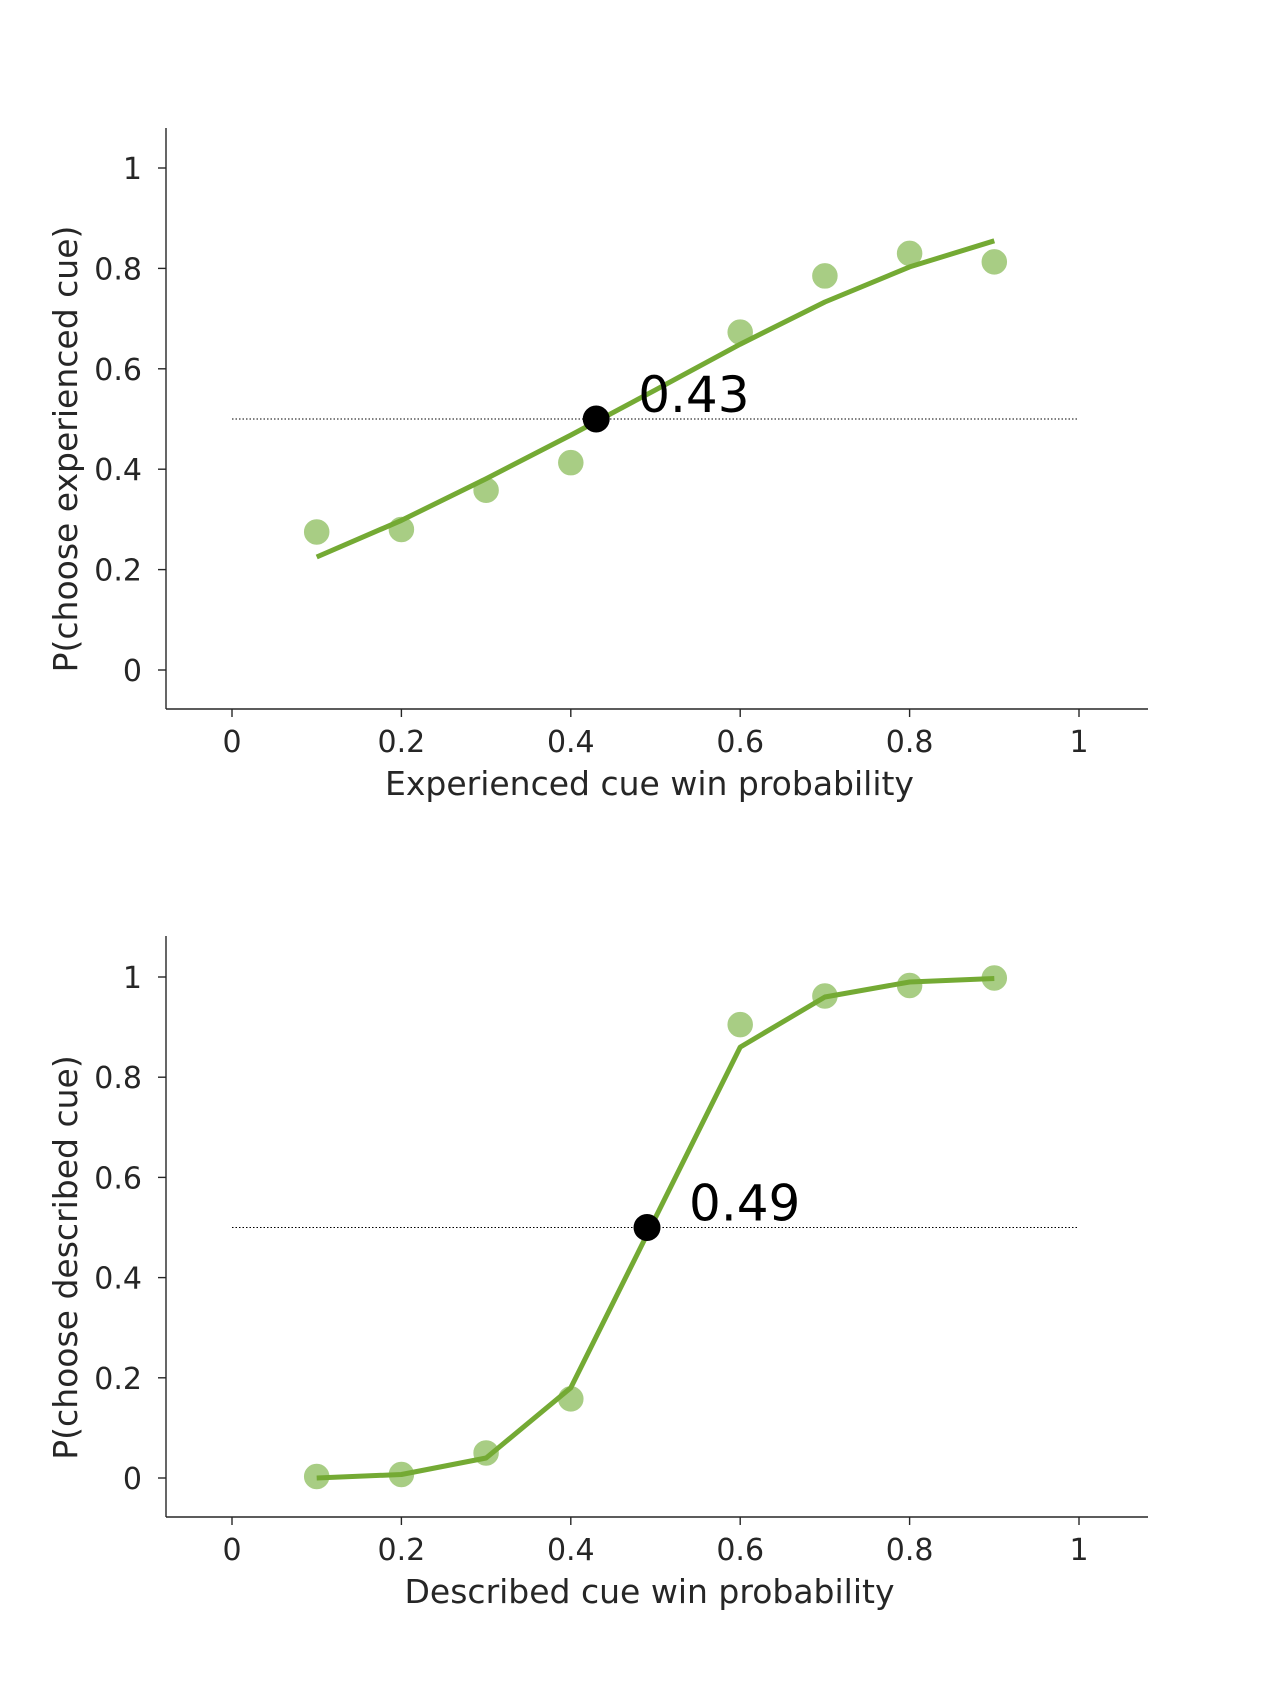 Image resolution: width=1266 pixels, height=1703 pixels. I want to click on threshold-label: 0.49, so click(744, 1204).